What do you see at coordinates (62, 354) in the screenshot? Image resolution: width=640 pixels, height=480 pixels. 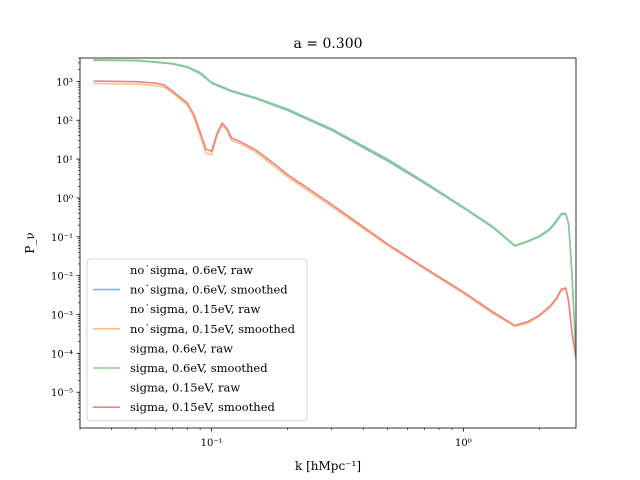 I see `y-tick-label: 10⁻⁴` at bounding box center [62, 354].